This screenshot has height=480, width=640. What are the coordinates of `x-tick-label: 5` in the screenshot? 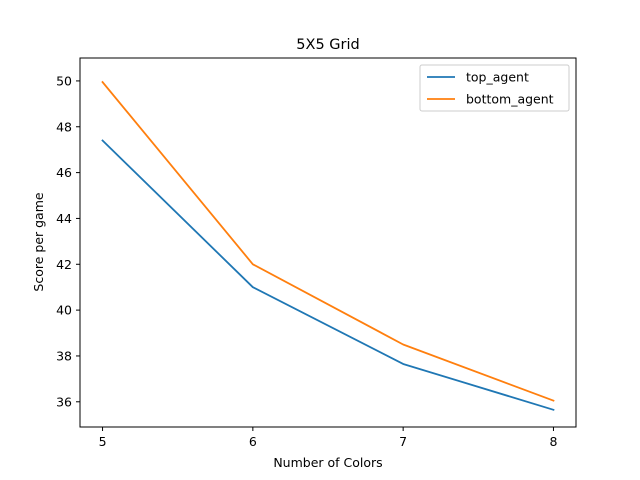 It's located at (103, 441).